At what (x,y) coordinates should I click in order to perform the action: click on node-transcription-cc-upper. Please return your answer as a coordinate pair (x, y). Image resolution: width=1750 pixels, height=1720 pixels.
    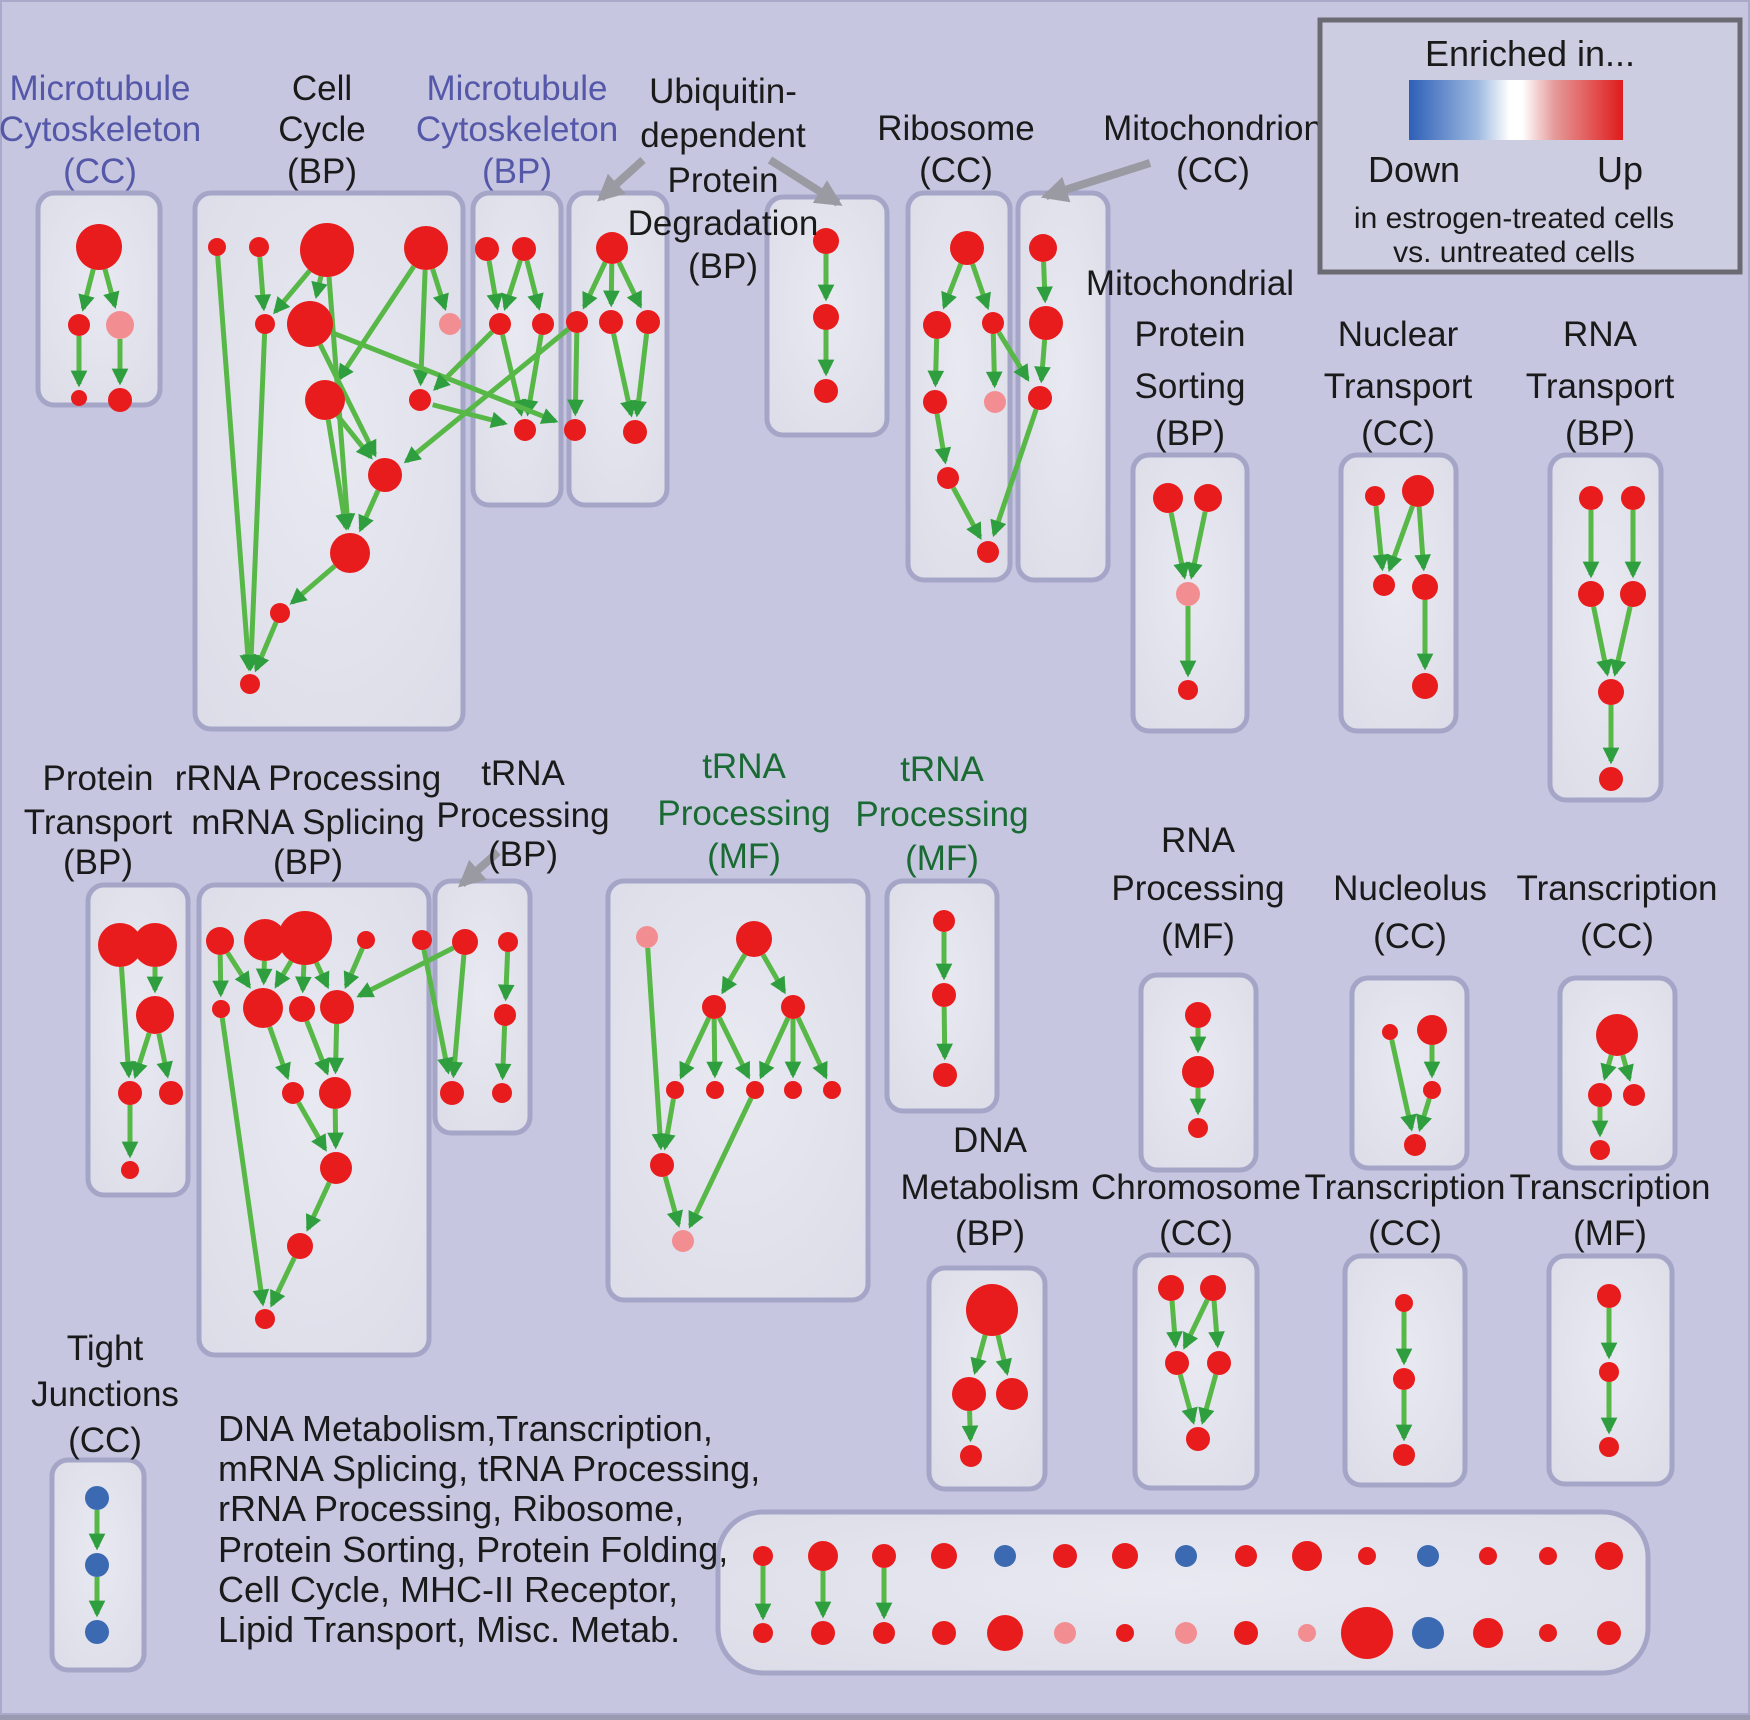
    Looking at the image, I should click on (1600, 1095).